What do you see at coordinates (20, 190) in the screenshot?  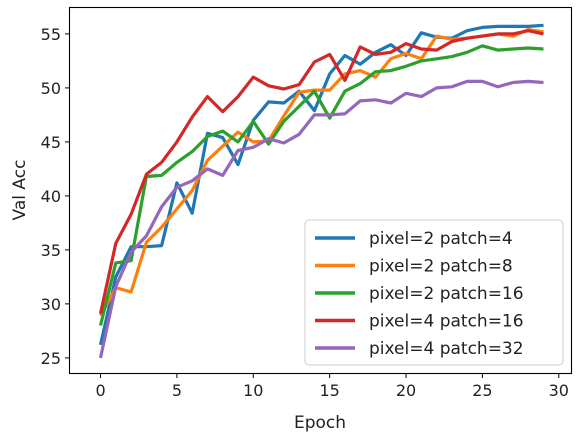 I see `y-axis-label: Val Acc` at bounding box center [20, 190].